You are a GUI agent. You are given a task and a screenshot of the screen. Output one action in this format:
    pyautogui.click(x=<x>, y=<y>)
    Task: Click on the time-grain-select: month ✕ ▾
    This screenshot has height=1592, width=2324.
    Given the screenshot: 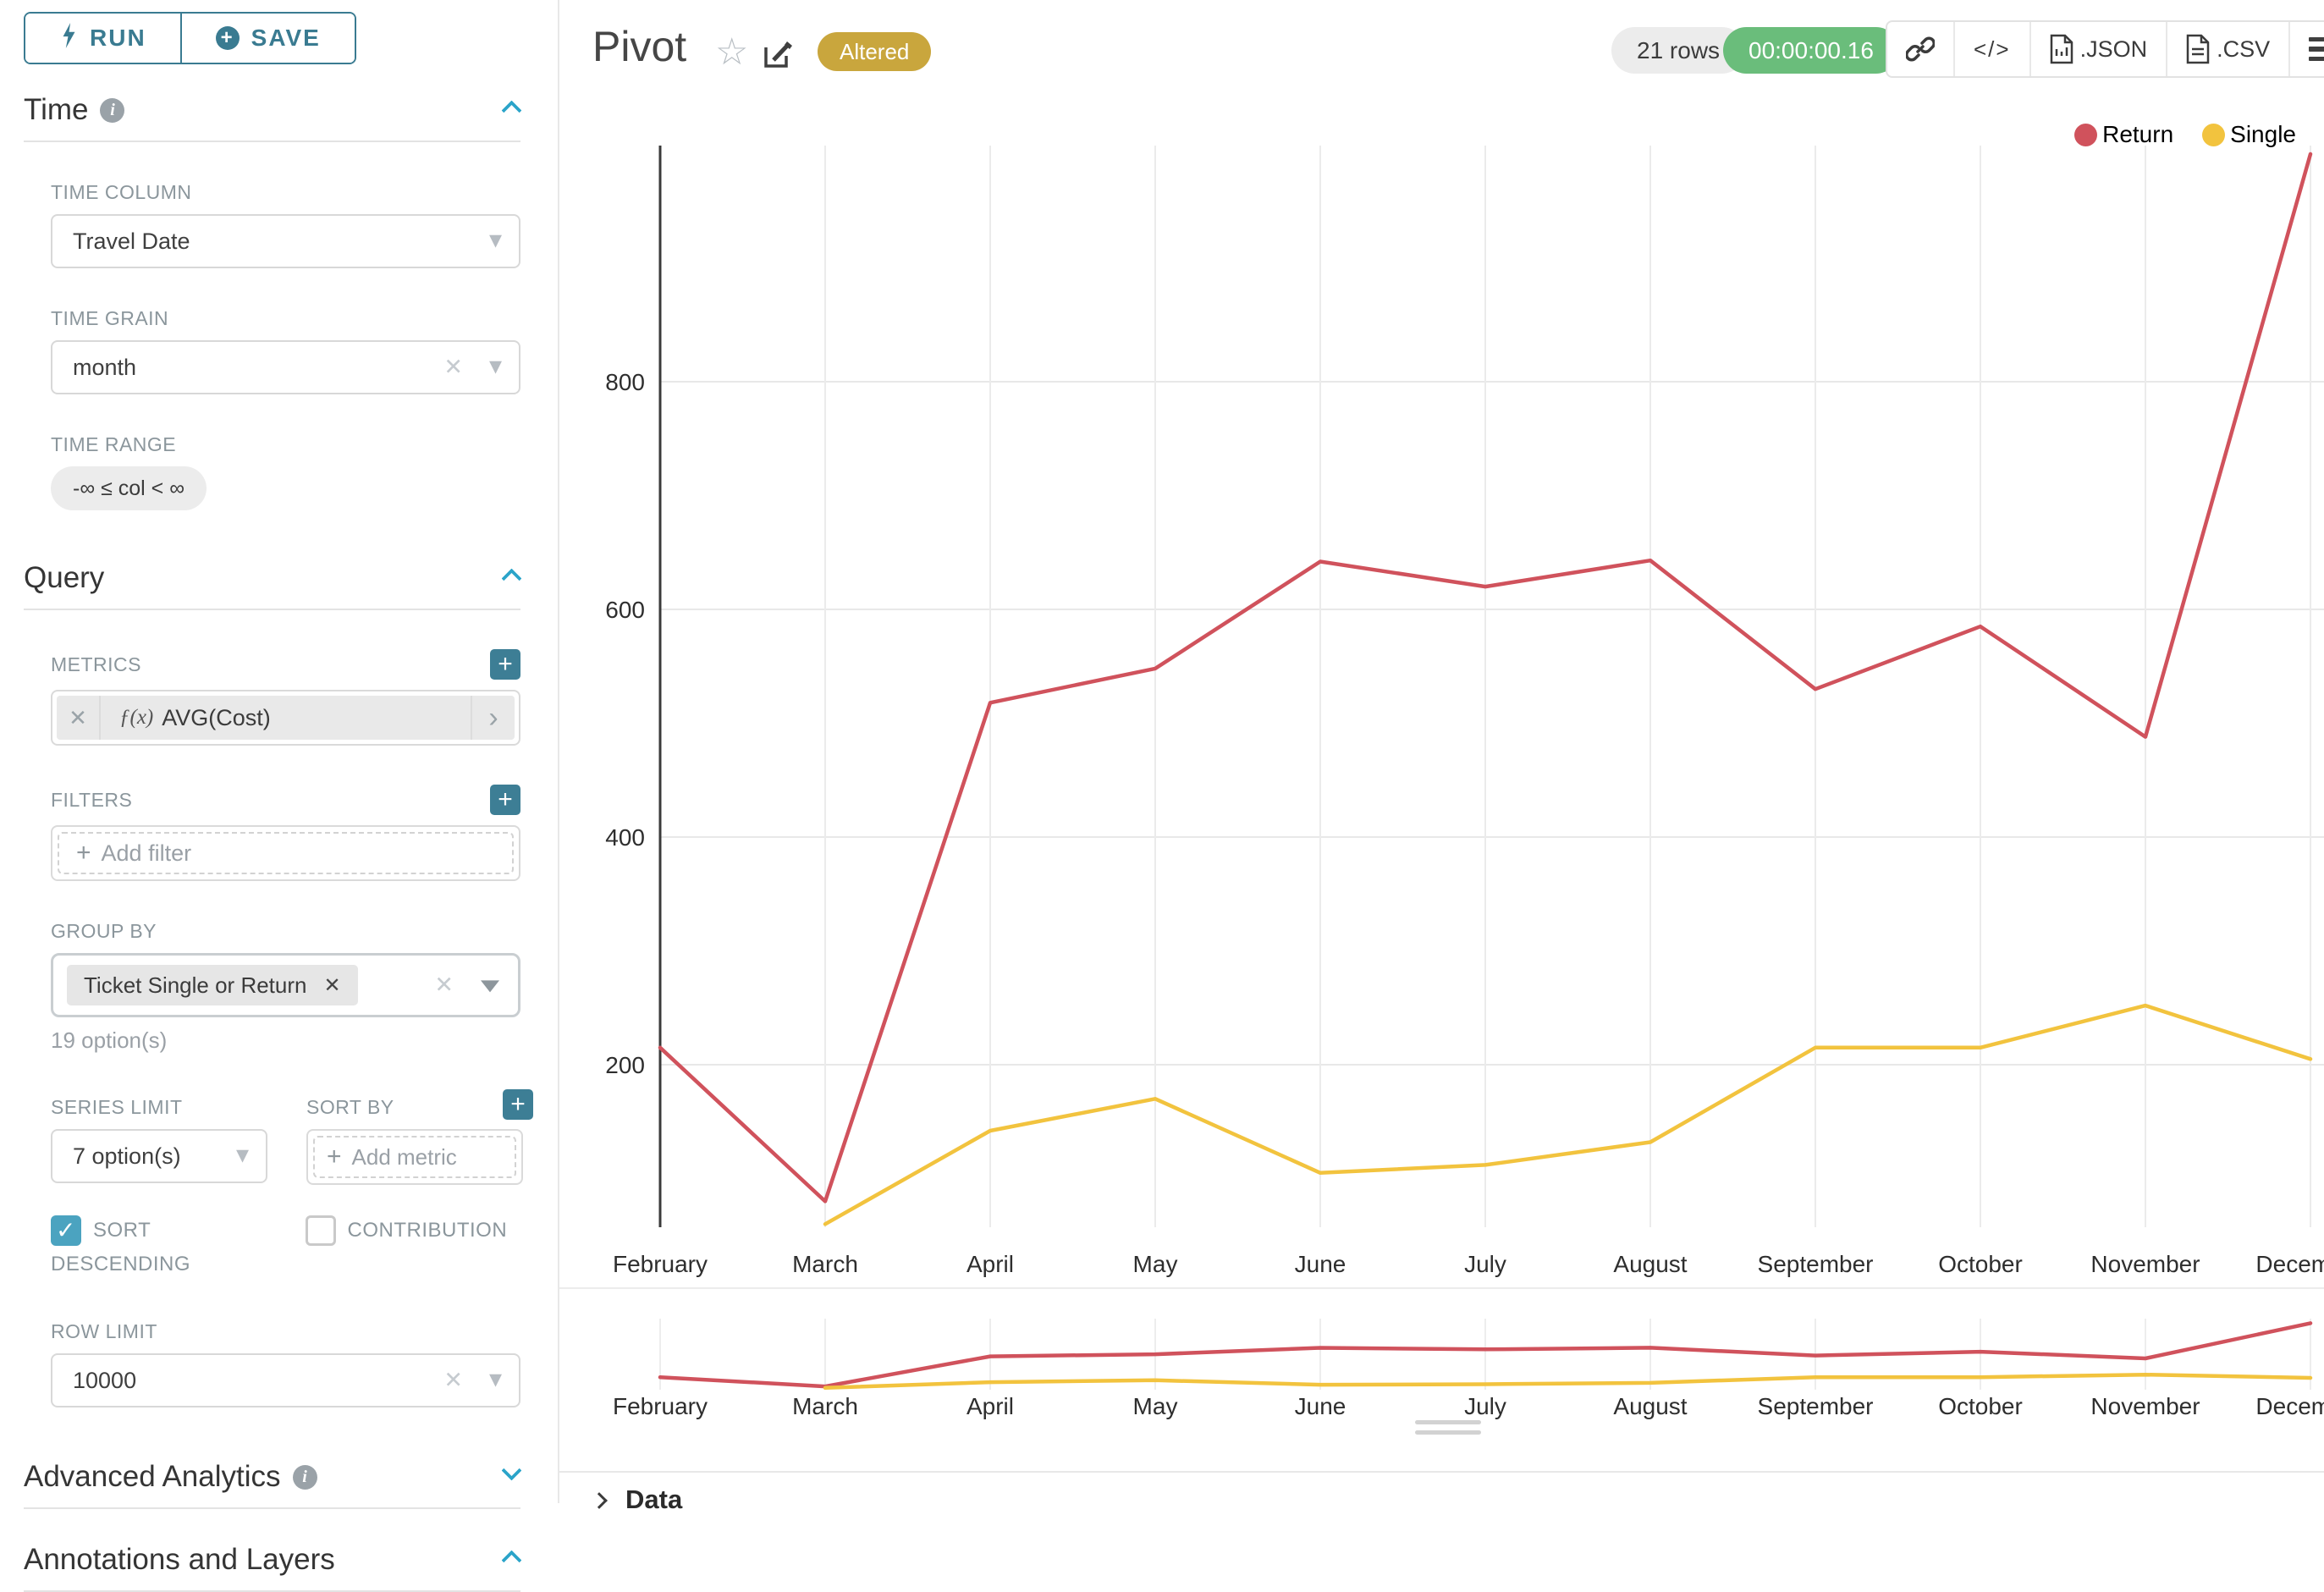 What is the action you would take?
    pyautogui.click(x=285, y=367)
    